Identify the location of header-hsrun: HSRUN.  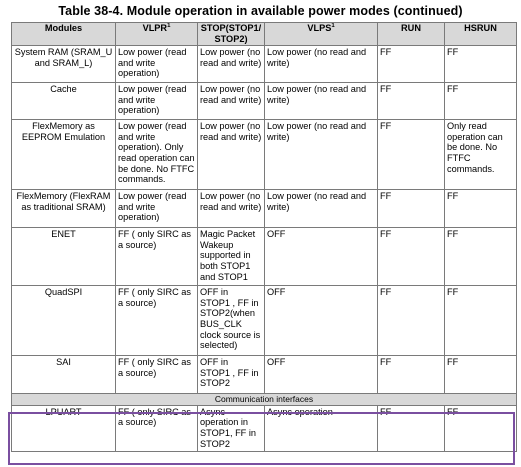
(480, 34).